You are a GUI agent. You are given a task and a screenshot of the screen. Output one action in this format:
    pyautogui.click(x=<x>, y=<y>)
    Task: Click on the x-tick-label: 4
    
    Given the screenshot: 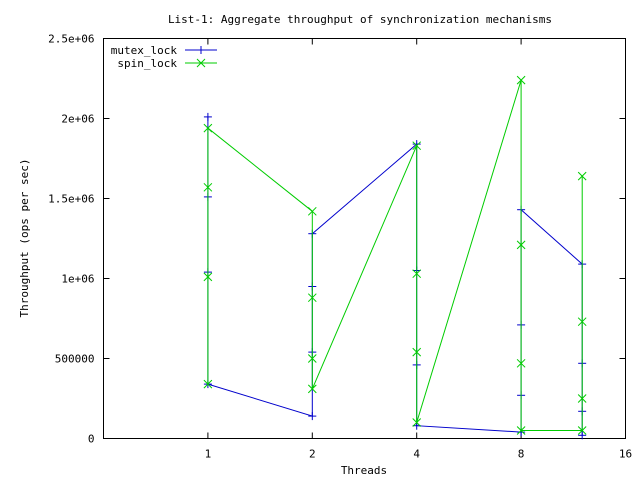 What is the action you would take?
    pyautogui.click(x=416, y=454)
    